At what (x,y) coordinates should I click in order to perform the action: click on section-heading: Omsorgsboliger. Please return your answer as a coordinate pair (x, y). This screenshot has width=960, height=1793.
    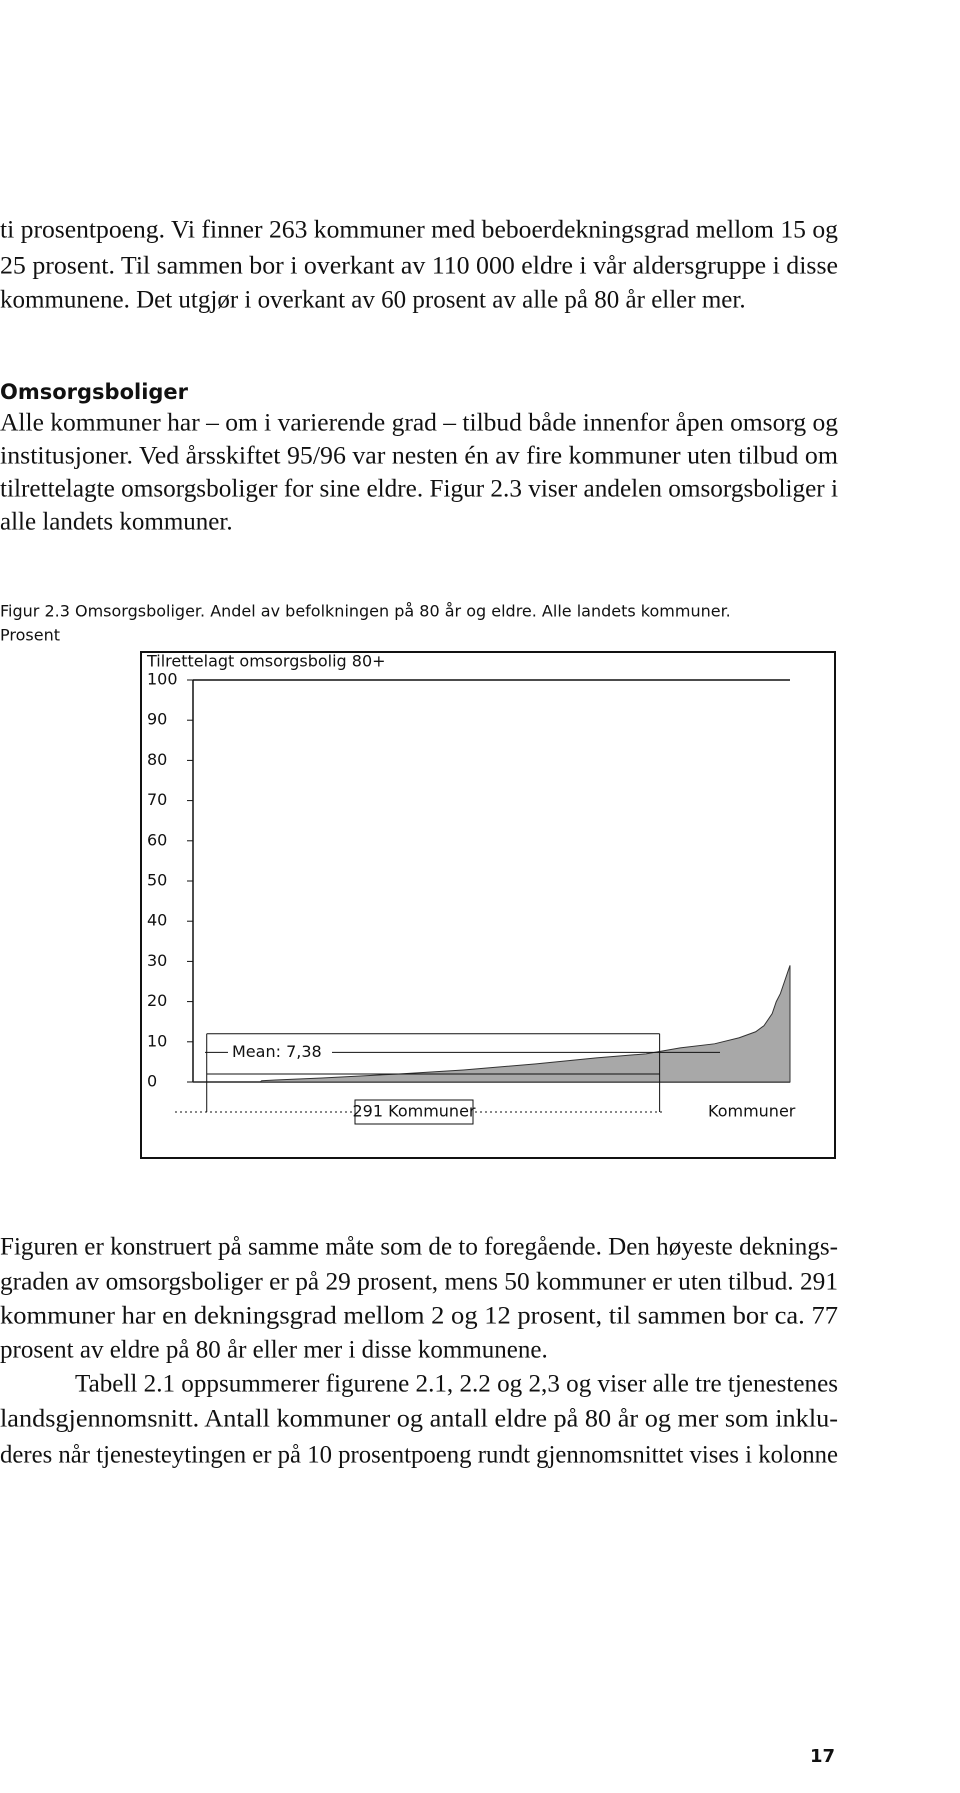
    Looking at the image, I should click on (94, 392).